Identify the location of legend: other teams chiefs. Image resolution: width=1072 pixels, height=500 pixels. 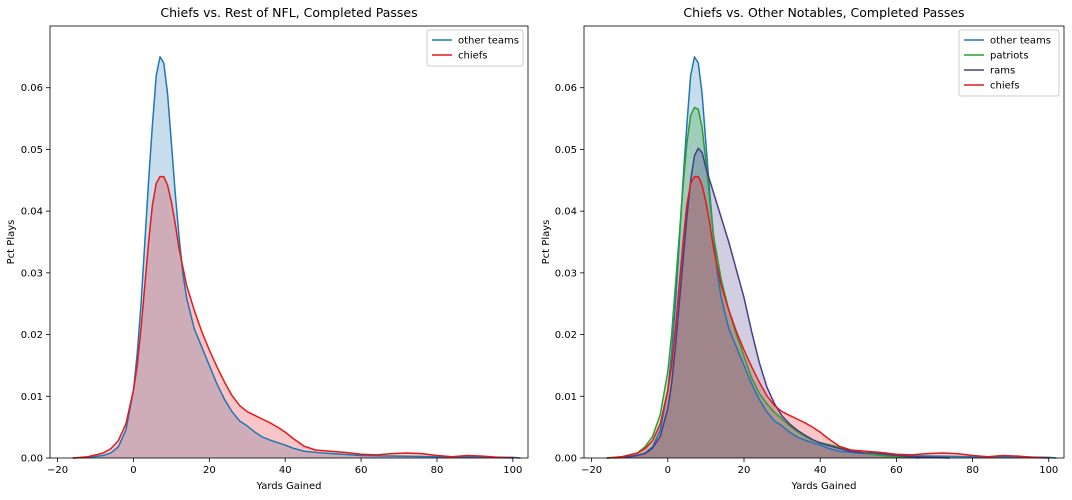
(475, 48).